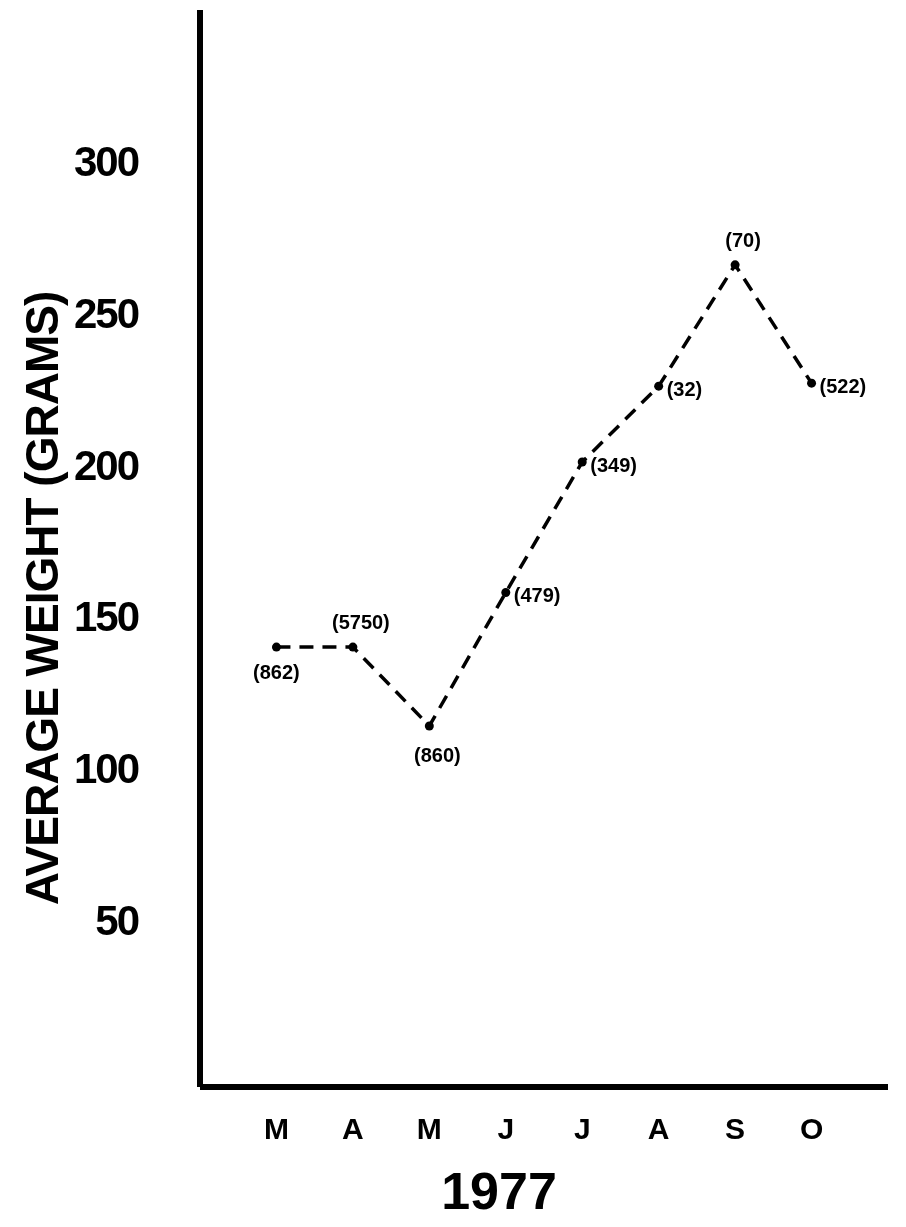  I want to click on y-axis-title: AVERAGE WEIGHT (GRAMS), so click(42, 598).